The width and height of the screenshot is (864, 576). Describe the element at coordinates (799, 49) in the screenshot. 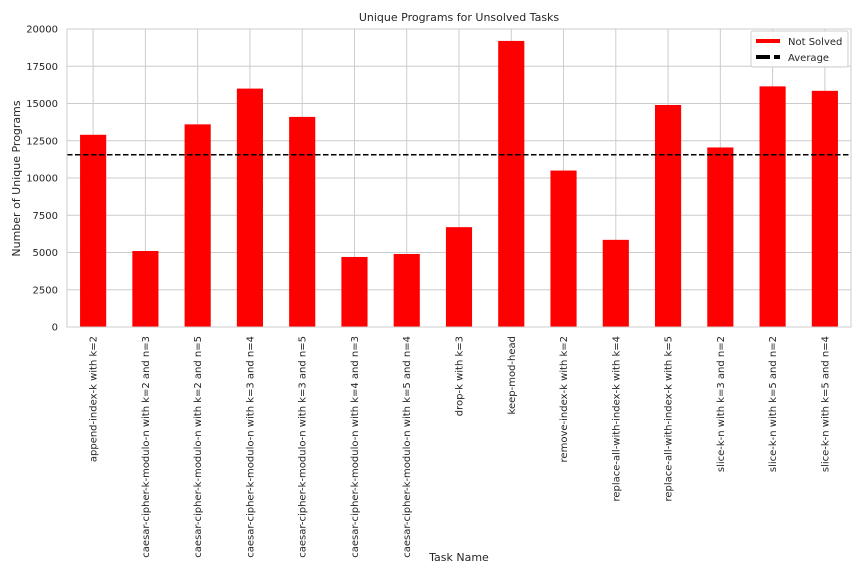

I see `legend: Not Solved Average` at that location.